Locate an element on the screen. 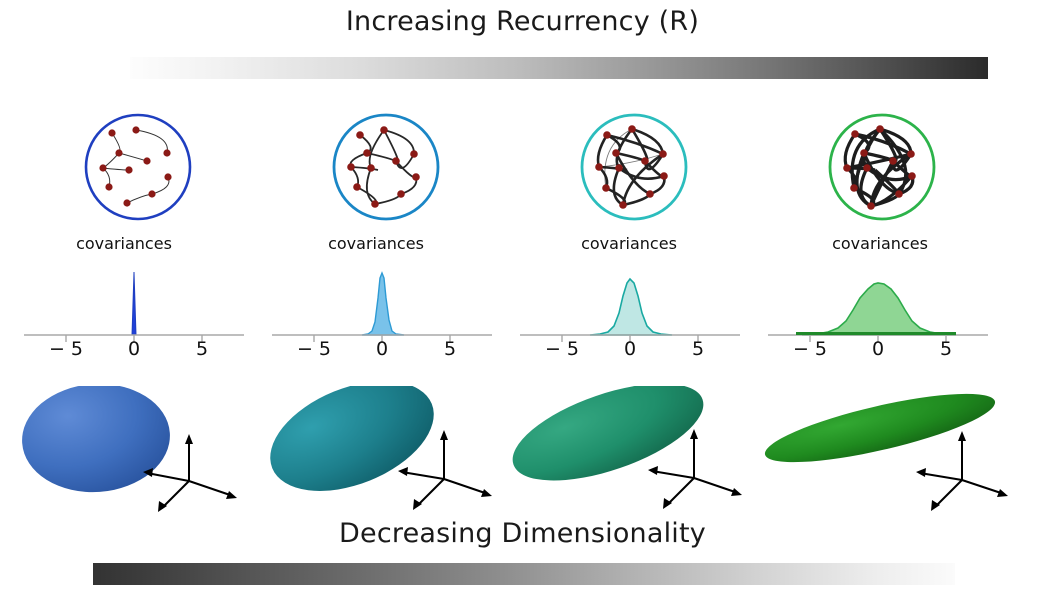 The height and width of the screenshot is (609, 1045). xtick-label-0-1: 0 is located at coordinates (134, 349).